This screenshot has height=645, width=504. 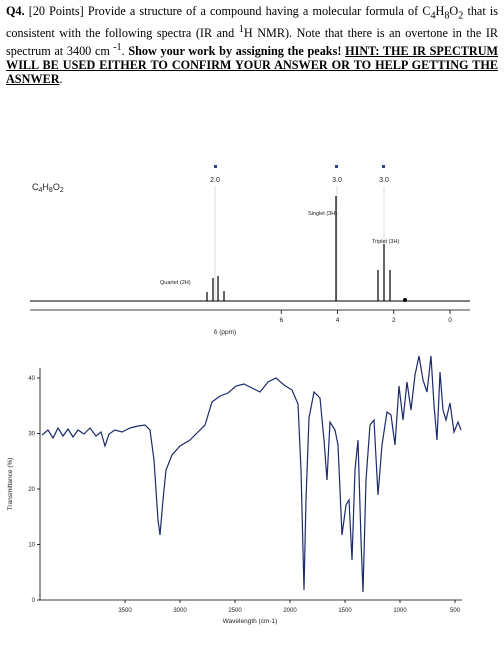 What do you see at coordinates (461, 16) in the screenshot?
I see `q-sub: 2` at bounding box center [461, 16].